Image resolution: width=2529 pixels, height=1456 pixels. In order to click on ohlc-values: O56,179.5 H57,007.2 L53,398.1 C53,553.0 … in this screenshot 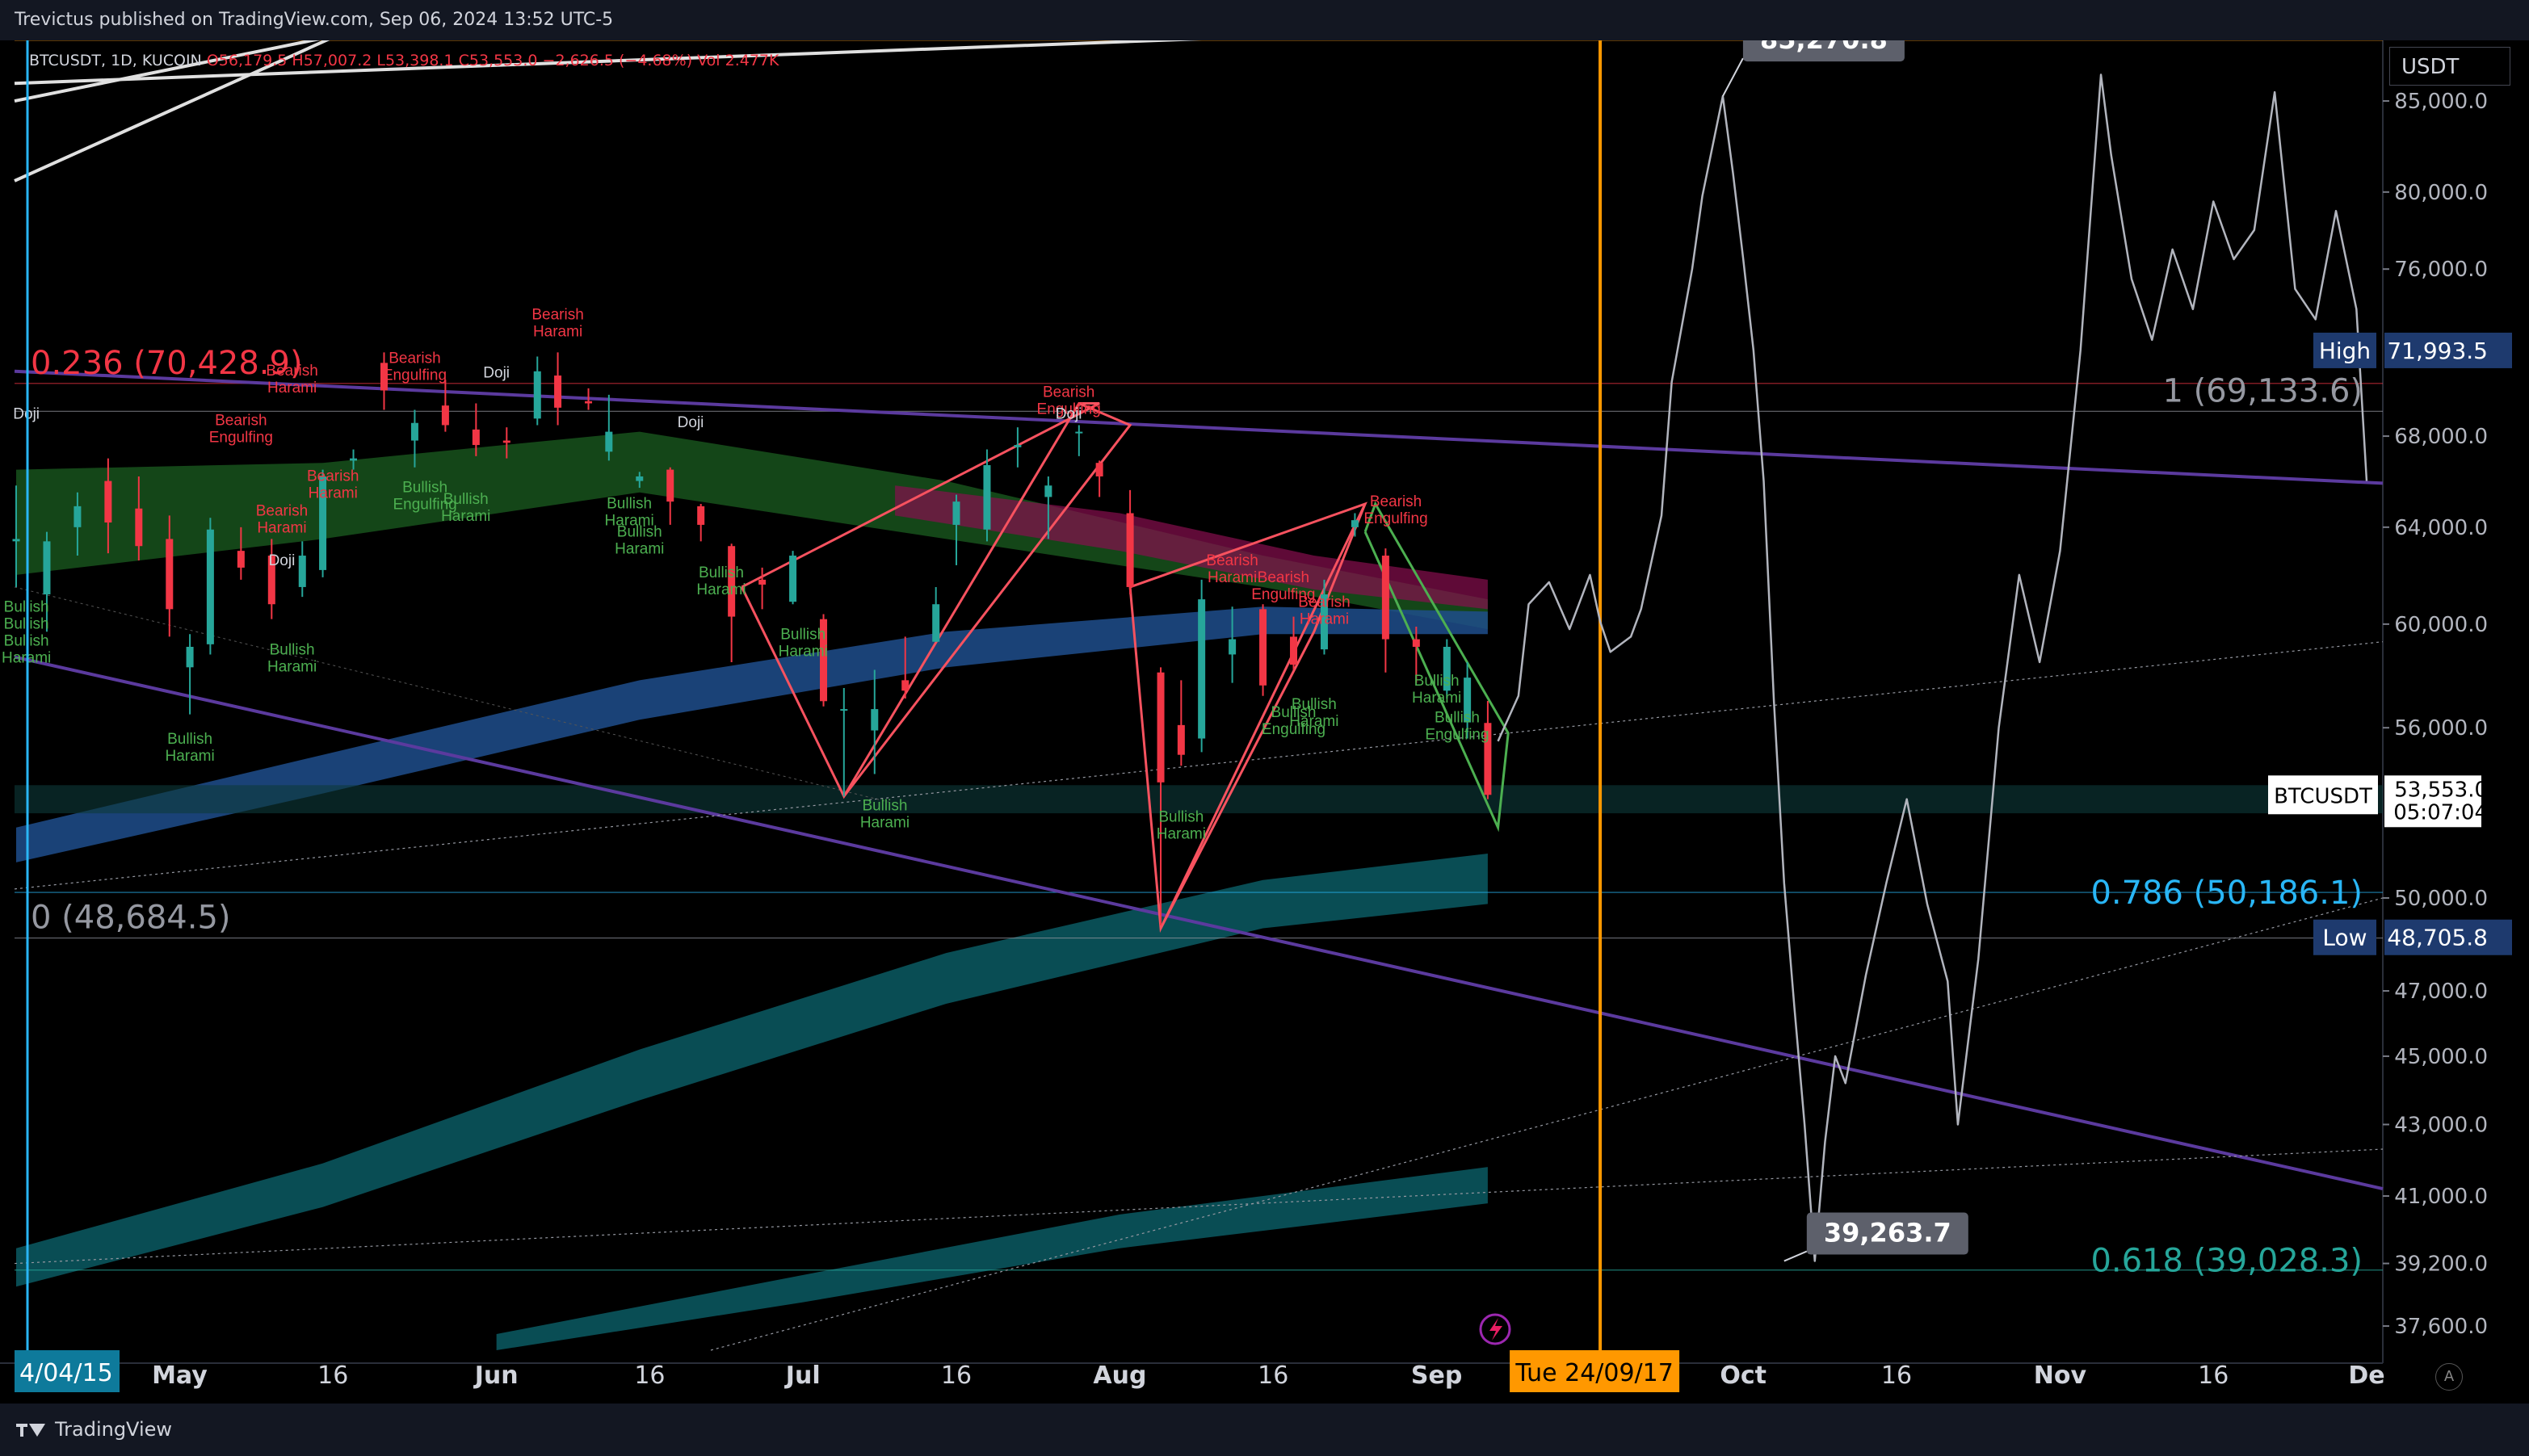, I will do `click(449, 60)`.